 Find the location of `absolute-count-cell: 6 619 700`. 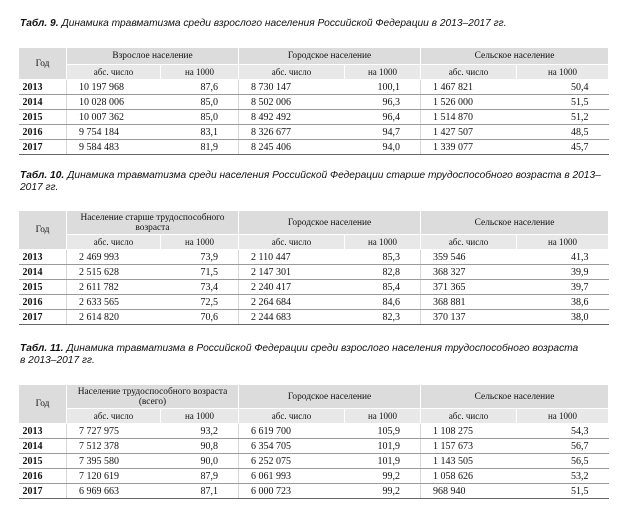

absolute-count-cell: 6 619 700 is located at coordinates (291, 431).